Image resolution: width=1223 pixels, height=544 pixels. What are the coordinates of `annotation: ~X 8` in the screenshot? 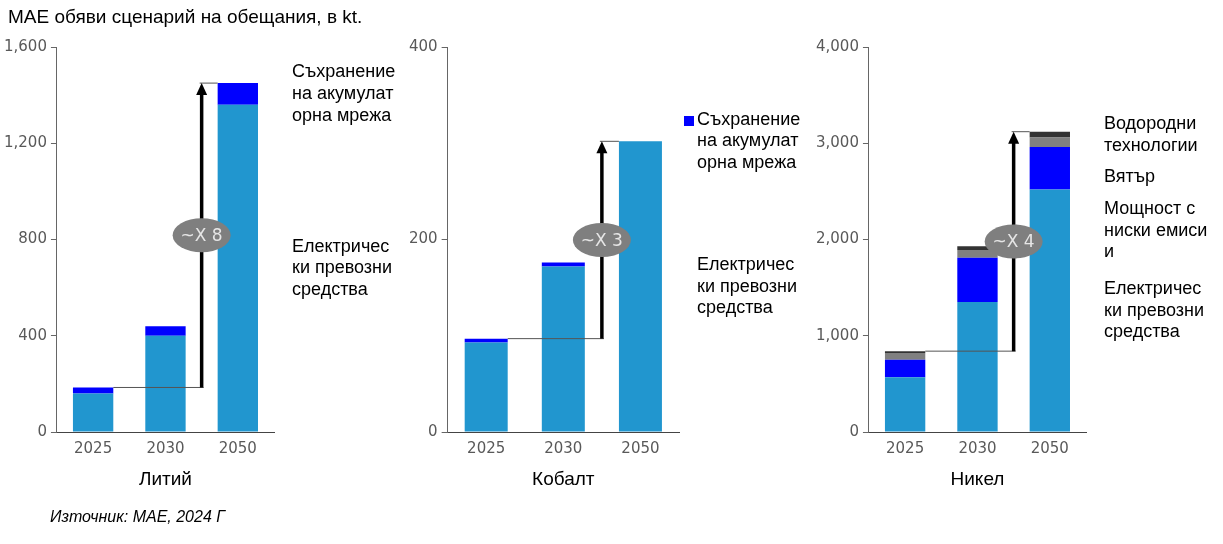 It's located at (201, 235).